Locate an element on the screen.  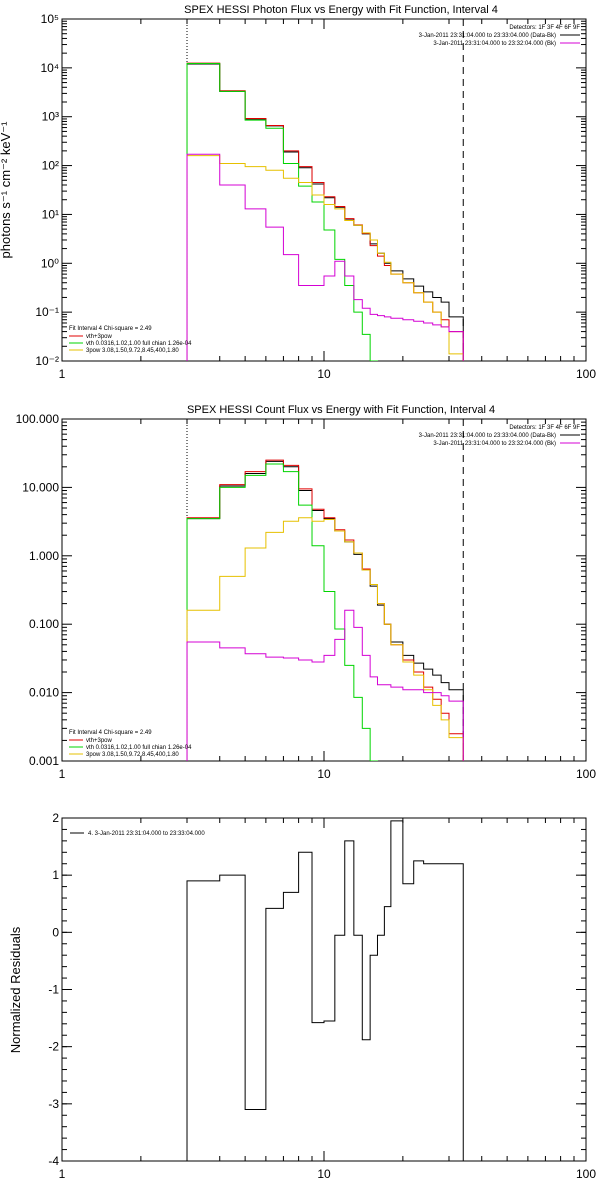
photon-y-tick-label: 10³ is located at coordinates (50, 117).